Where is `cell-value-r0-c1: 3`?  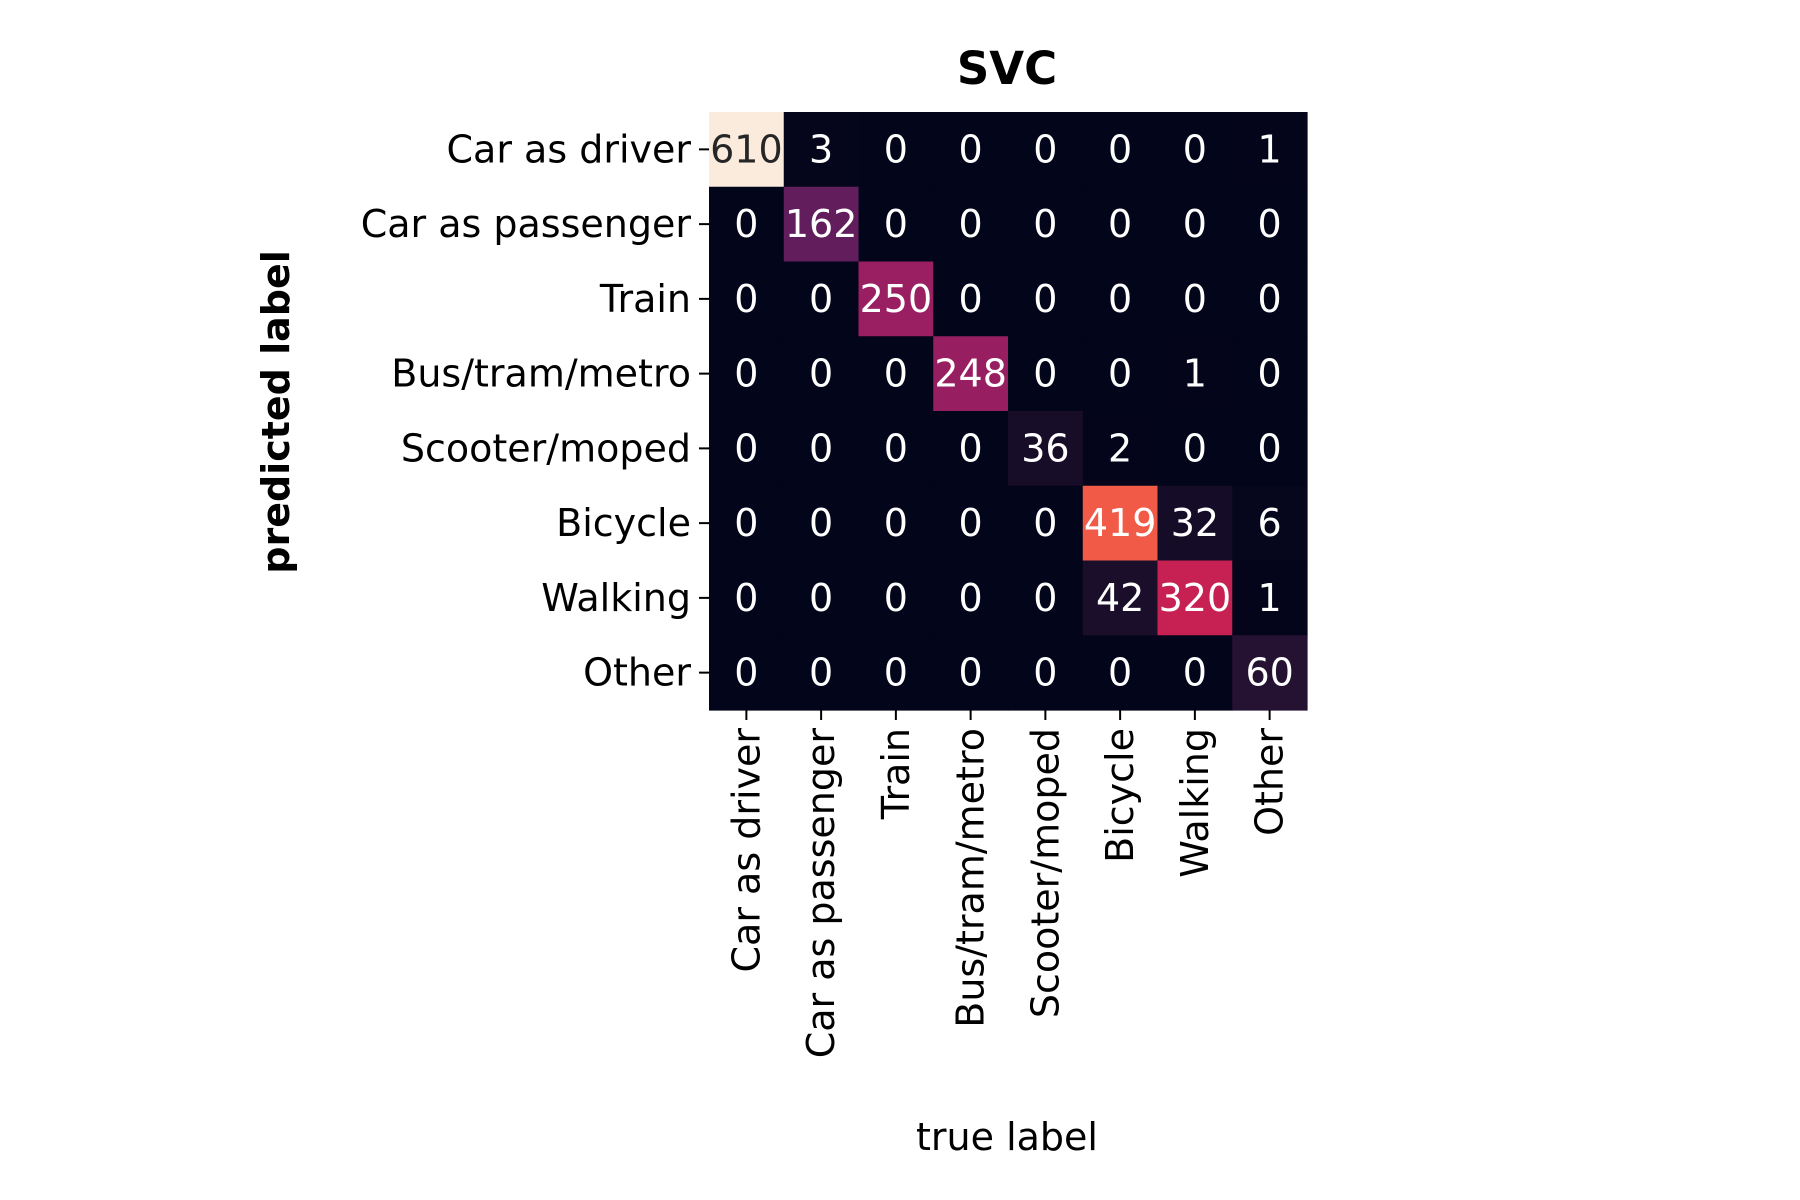
cell-value-r0-c1: 3 is located at coordinates (821, 149).